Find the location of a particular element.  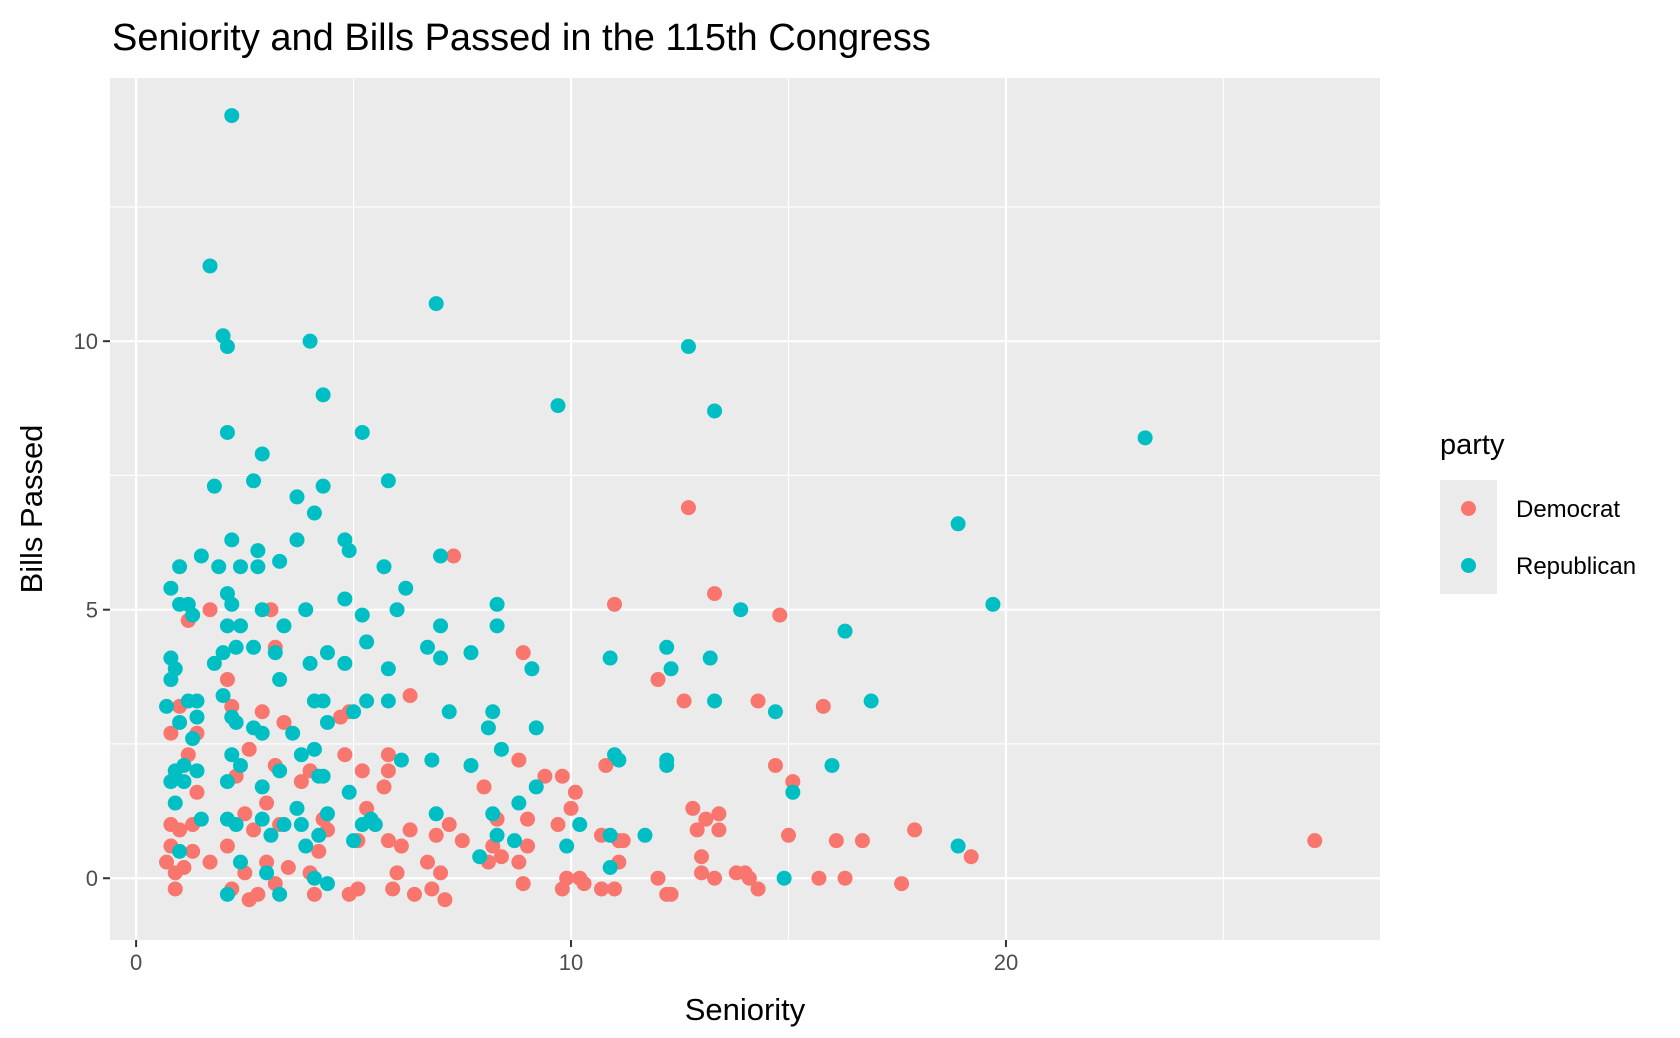

legend-title: party is located at coordinates (1472, 445).